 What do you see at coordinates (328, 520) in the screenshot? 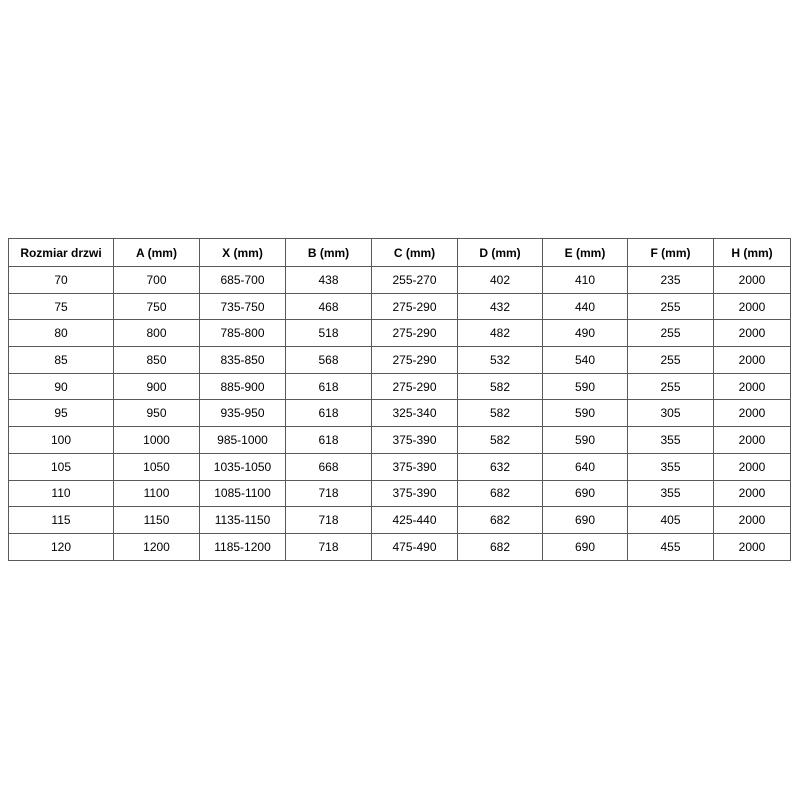
I see `table-cell: 718` at bounding box center [328, 520].